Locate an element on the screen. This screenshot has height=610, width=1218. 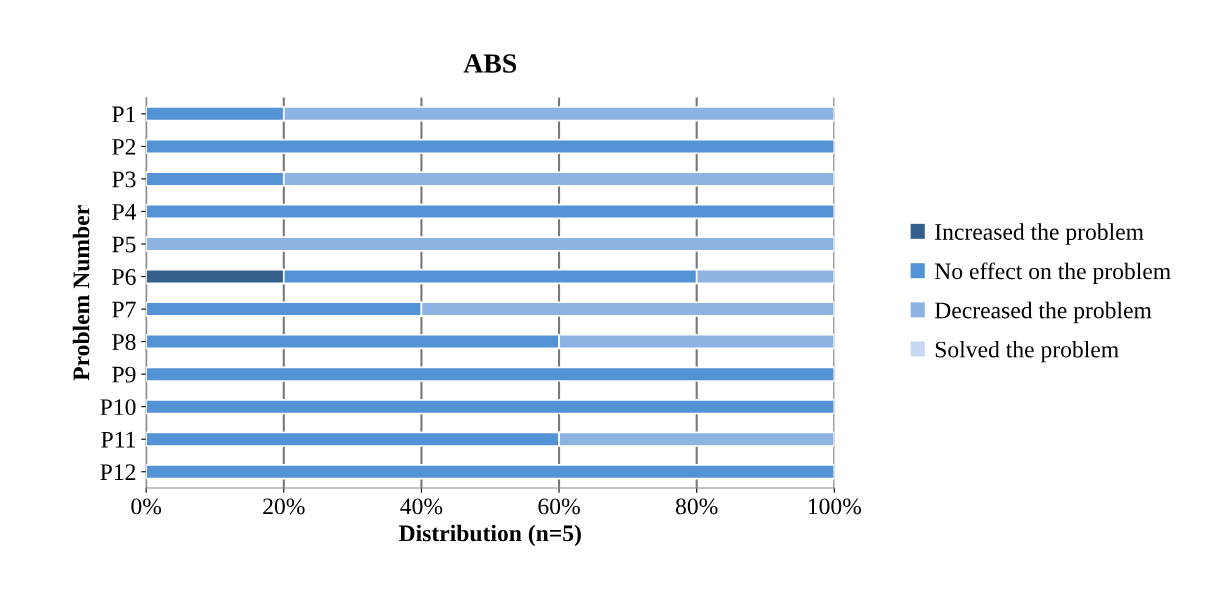
legend-label: Increased the problem is located at coordinates (1039, 234).